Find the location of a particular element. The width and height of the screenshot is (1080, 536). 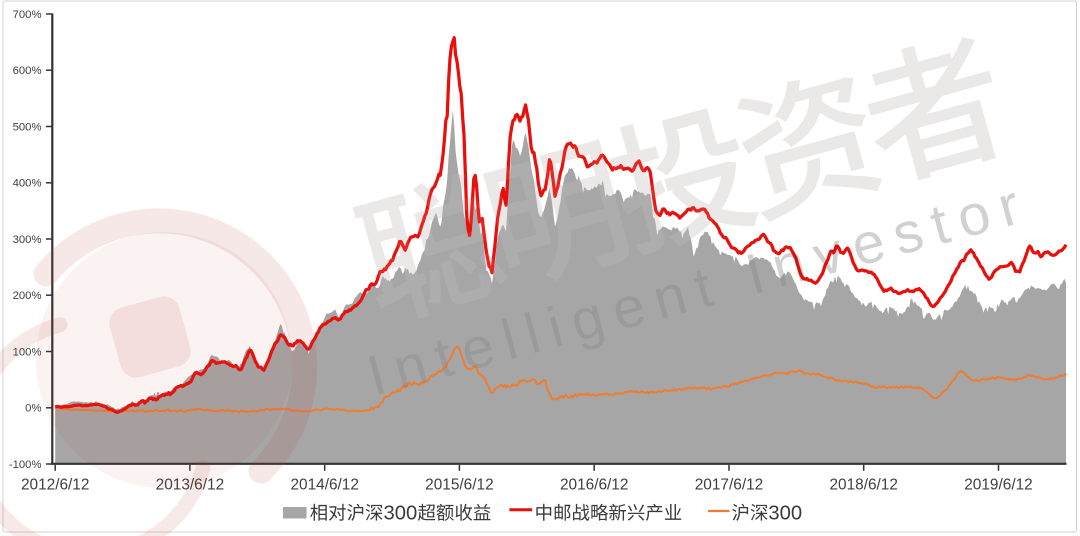

svg-text: 300% is located at coordinates (27, 240).